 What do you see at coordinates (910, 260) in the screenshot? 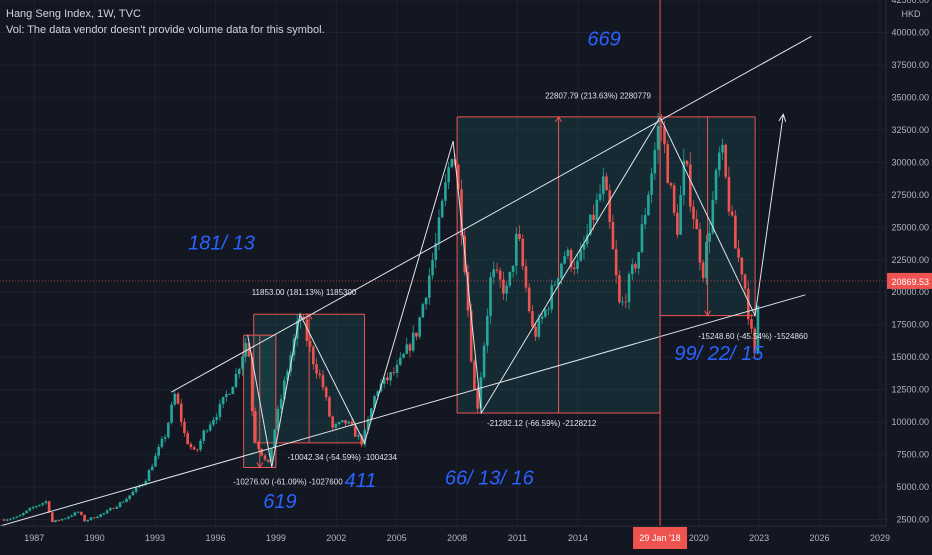
I see `price-tick-label: 22500.00` at bounding box center [910, 260].